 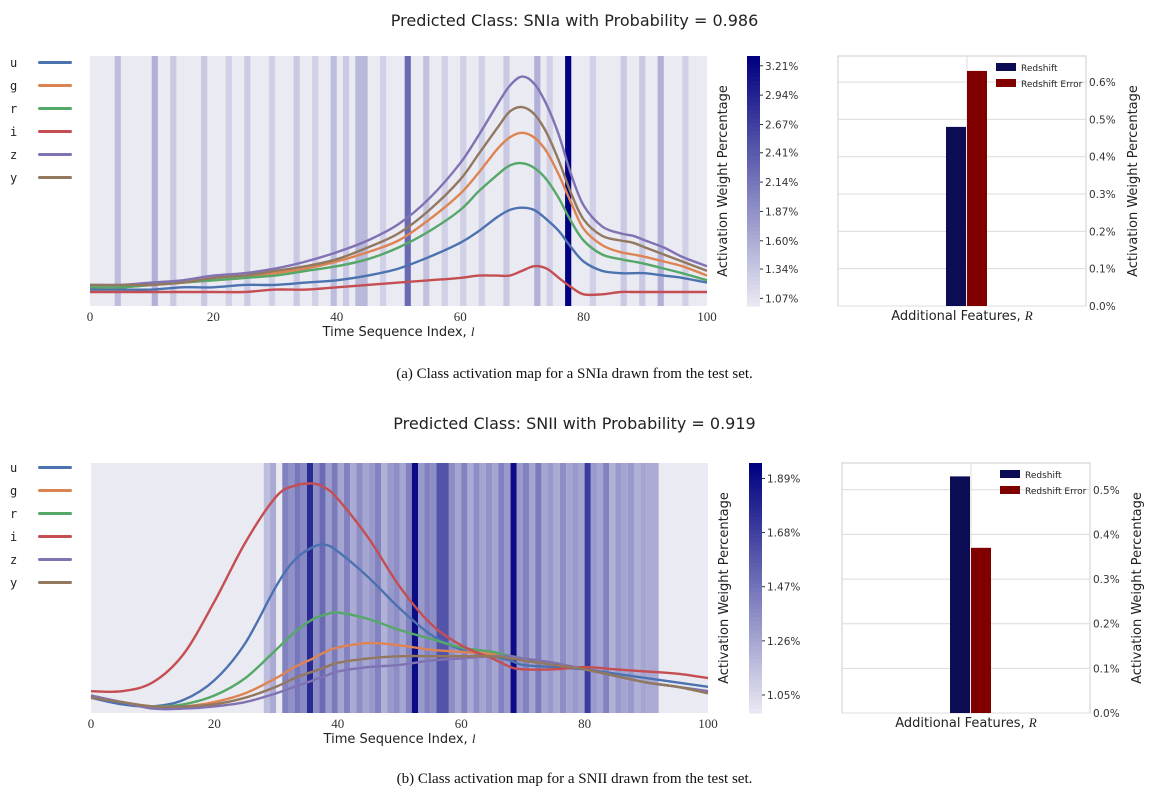 What do you see at coordinates (781, 125) in the screenshot?
I see `colorbar-tick-label: 2.67%` at bounding box center [781, 125].